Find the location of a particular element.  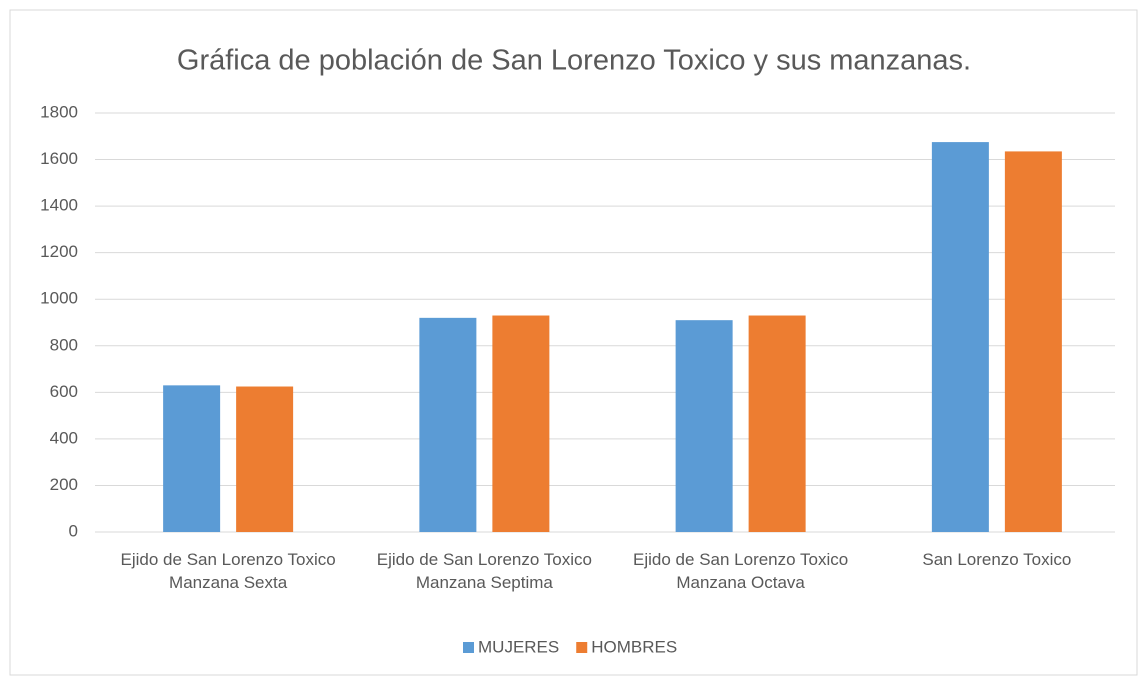

x-tick-label: San Lorenzo Toxico is located at coordinates (997, 559).